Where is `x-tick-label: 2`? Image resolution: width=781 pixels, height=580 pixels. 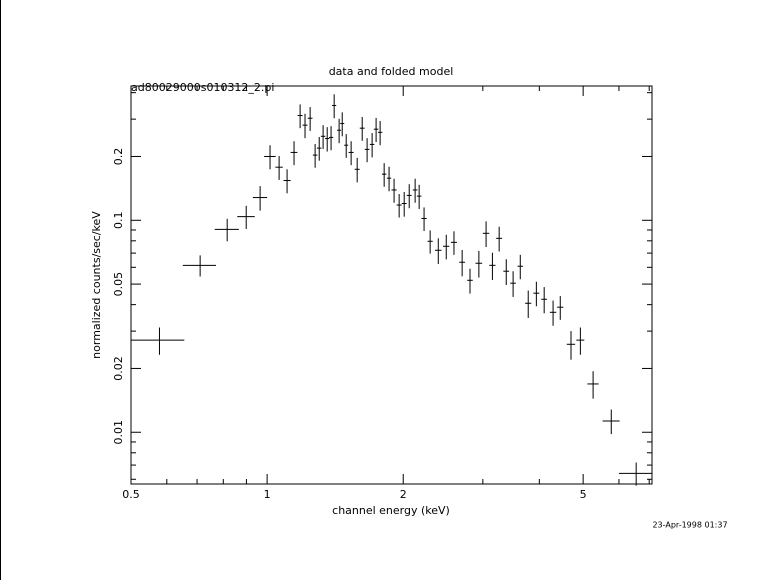
x-tick-label: 2 is located at coordinates (403, 494).